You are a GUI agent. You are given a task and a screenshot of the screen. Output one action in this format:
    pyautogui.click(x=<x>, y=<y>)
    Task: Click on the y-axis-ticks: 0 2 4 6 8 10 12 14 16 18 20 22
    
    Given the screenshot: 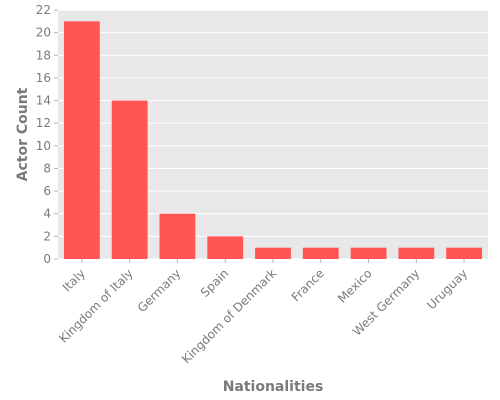 What is the action you would take?
    pyautogui.click(x=47, y=134)
    